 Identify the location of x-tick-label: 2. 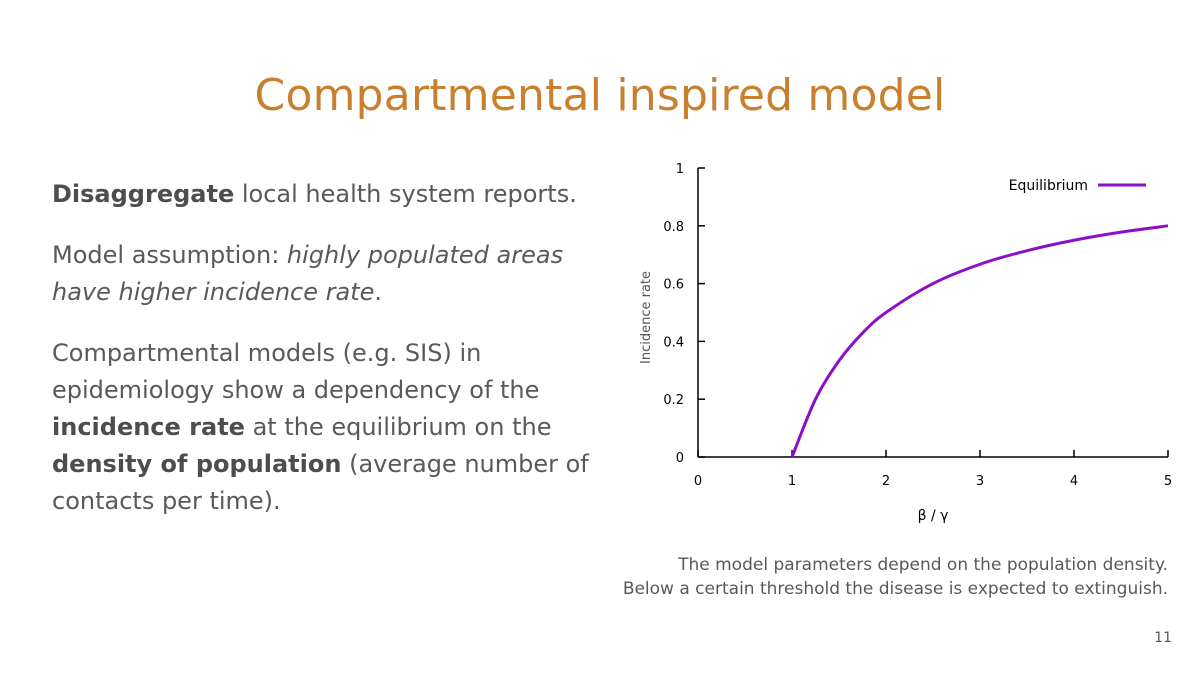
(886, 481).